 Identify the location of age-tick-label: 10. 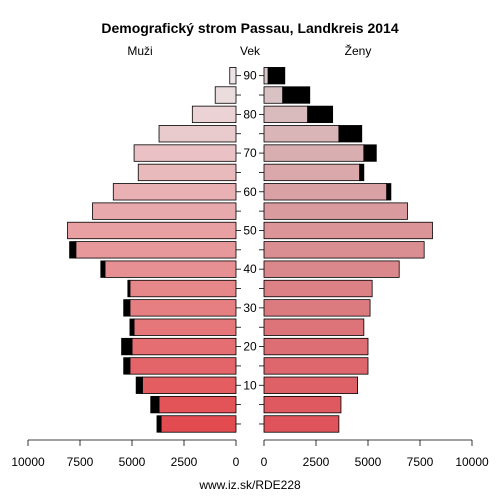
(250, 385).